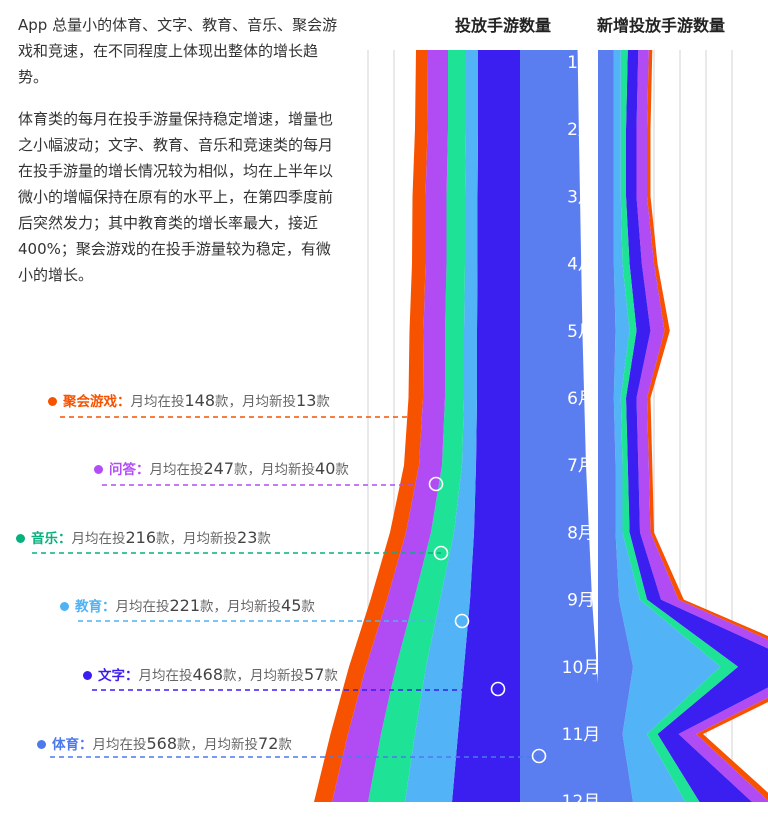  What do you see at coordinates (581, 130) in the screenshot?
I see `month-label-2: 2月` at bounding box center [581, 130].